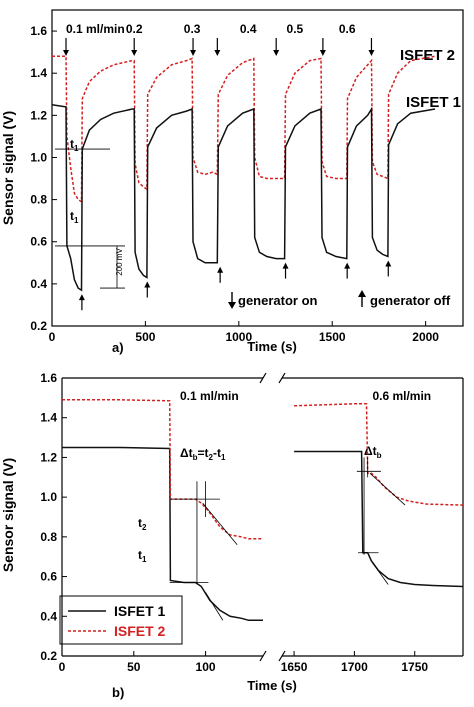 The image size is (474, 707). What do you see at coordinates (401, 396) in the screenshot?
I see `panel-b-flow-label: 0.6 ml/min` at bounding box center [401, 396].